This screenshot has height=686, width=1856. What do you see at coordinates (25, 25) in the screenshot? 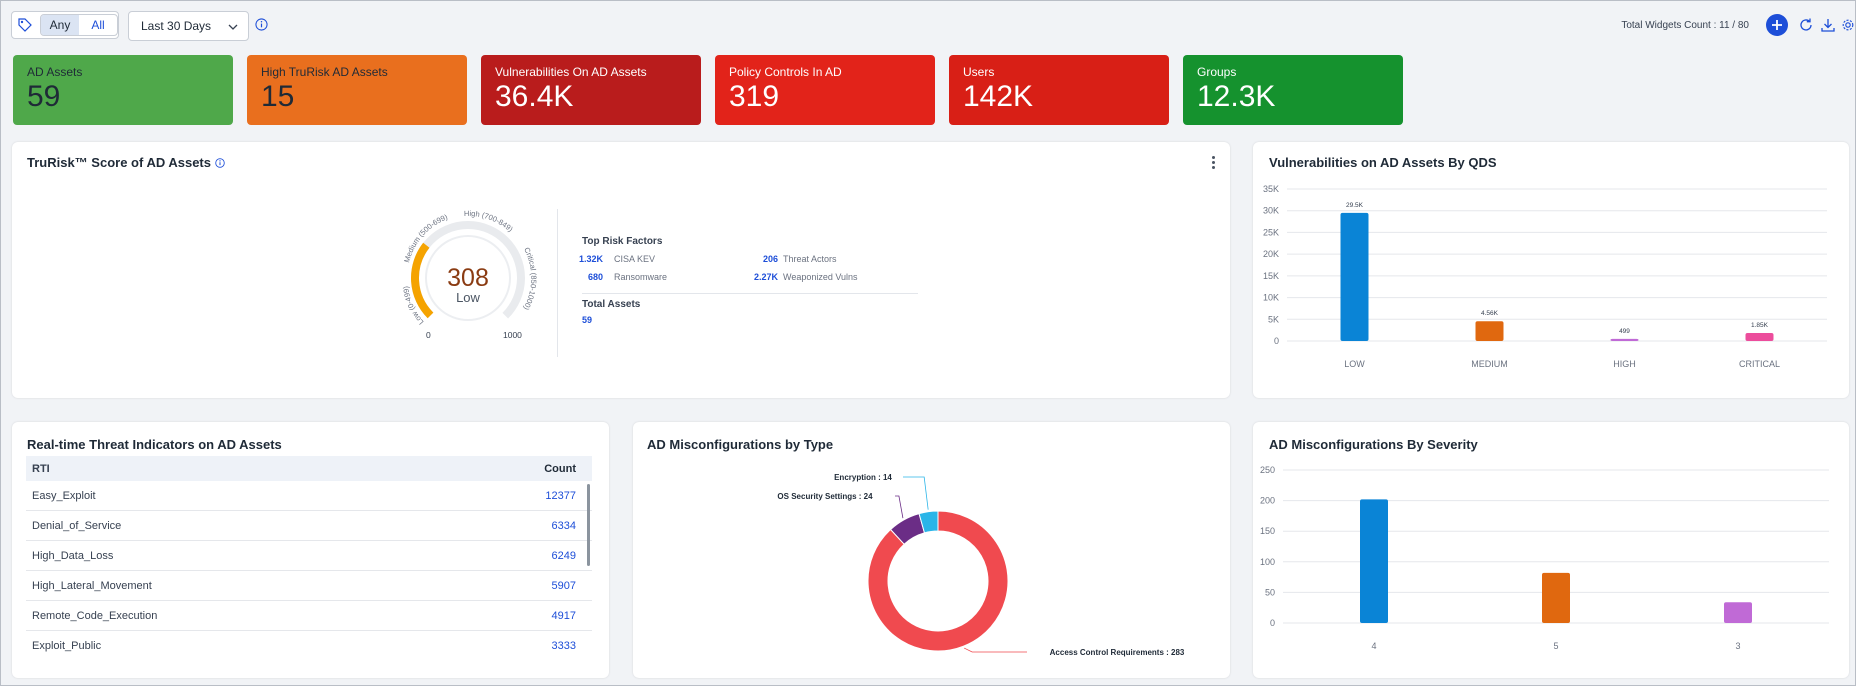
I see `tag-icon` at bounding box center [25, 25].